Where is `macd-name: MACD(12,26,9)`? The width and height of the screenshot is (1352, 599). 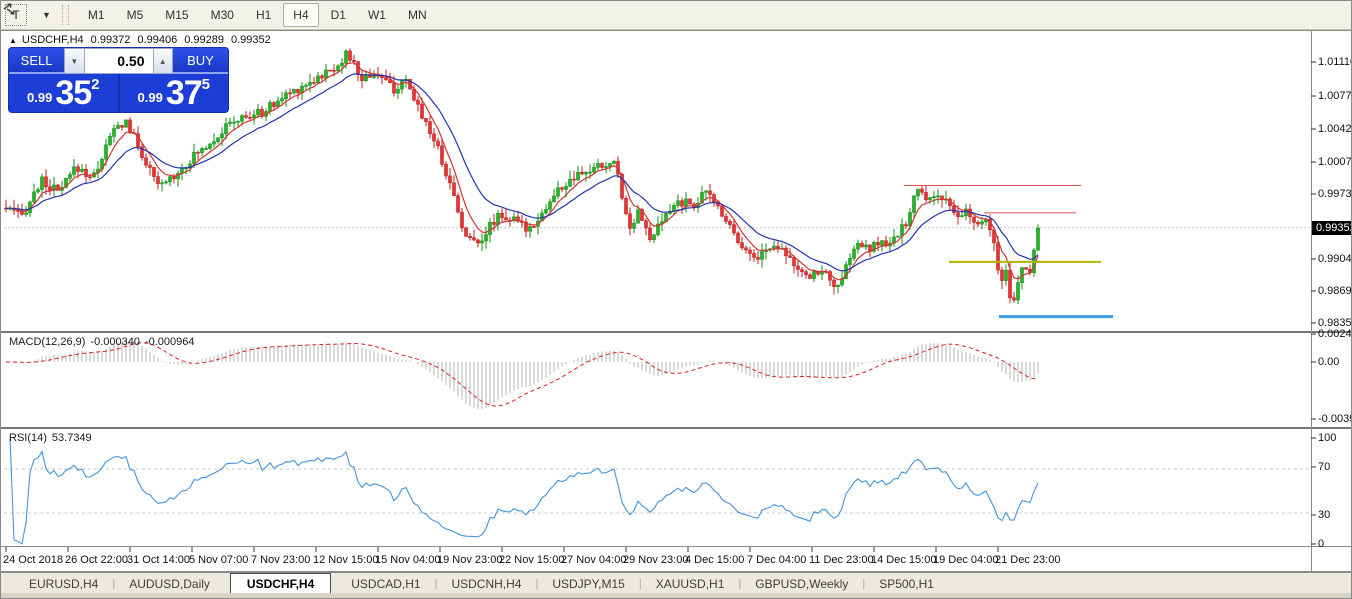 macd-name: MACD(12,26,9) is located at coordinates (47, 342).